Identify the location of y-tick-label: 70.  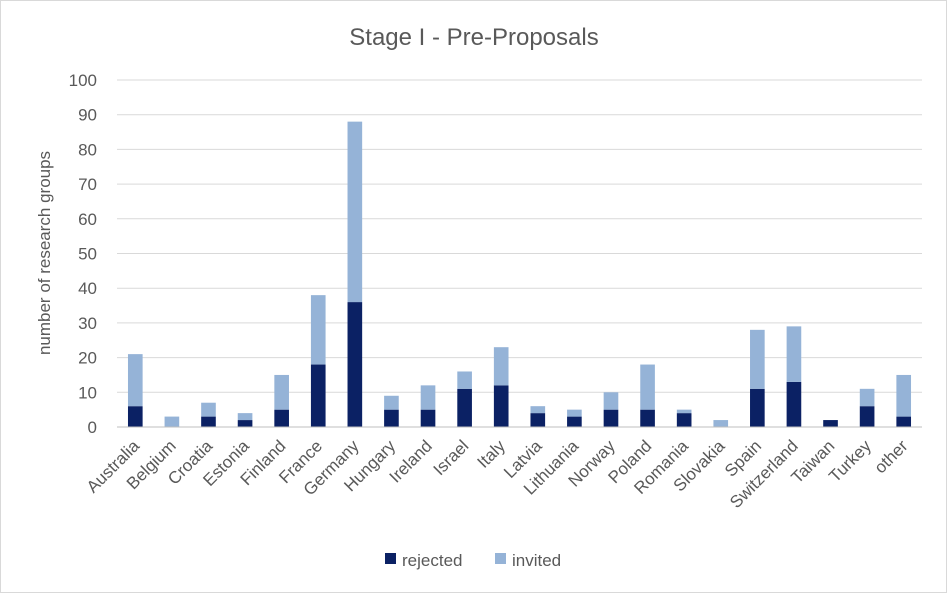
(87, 184).